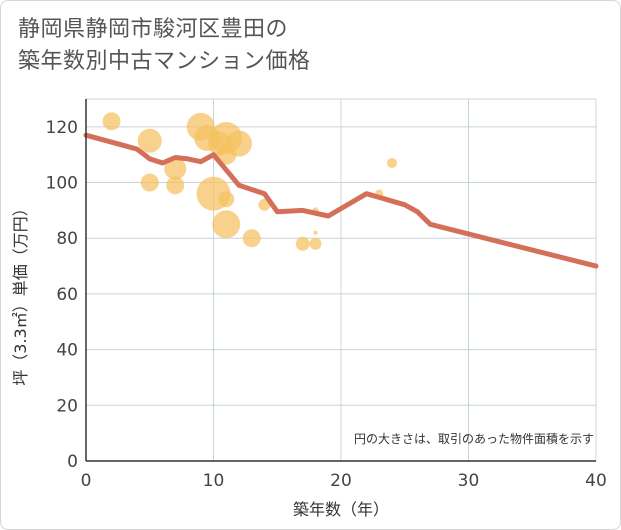 This screenshot has height=530, width=621. I want to click on x-tick-label: 0, so click(86, 481).